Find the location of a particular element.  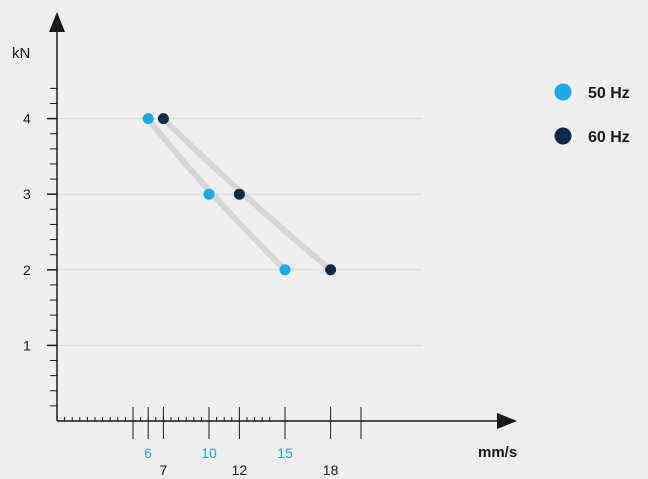

y-tick-labels: 1 2 3 4 is located at coordinates (27, 232).